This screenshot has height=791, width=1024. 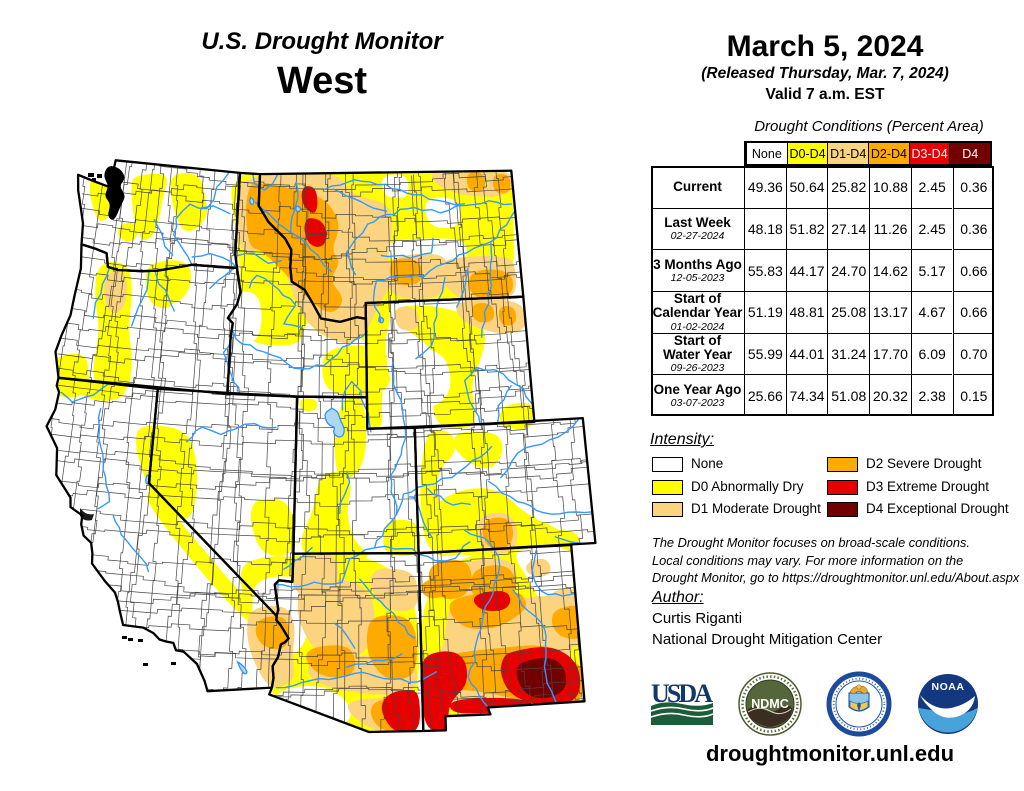 What do you see at coordinates (948, 687) in the screenshot?
I see `svg-text: NOAA` at bounding box center [948, 687].